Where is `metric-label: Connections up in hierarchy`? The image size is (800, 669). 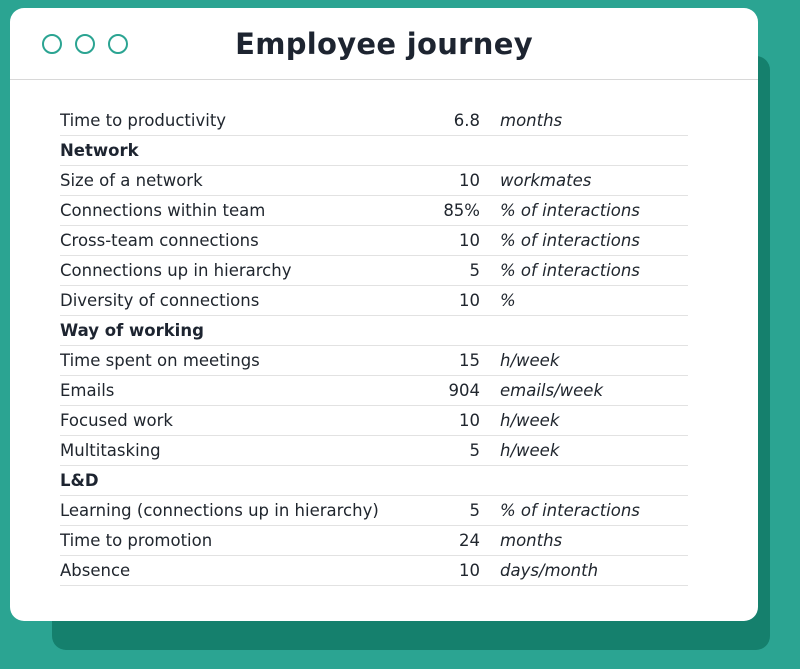 metric-label: Connections up in hierarchy is located at coordinates (176, 270).